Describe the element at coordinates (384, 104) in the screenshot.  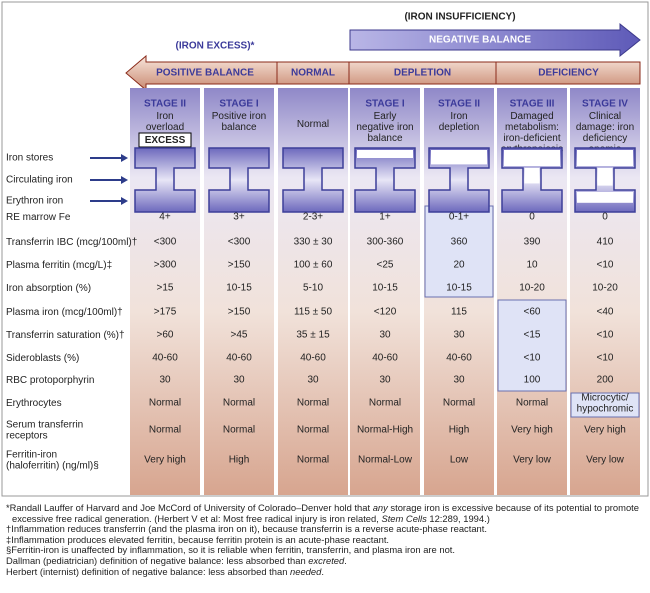
I see `stage-label: STAGE I` at that location.